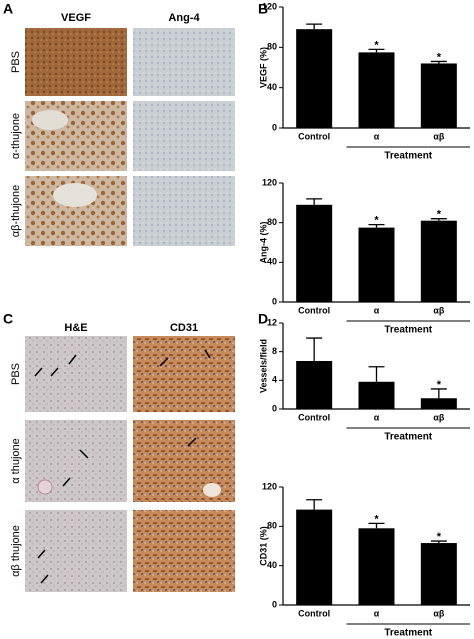  What do you see at coordinates (184, 18) in the screenshot?
I see `column-header: Ang-4` at bounding box center [184, 18].